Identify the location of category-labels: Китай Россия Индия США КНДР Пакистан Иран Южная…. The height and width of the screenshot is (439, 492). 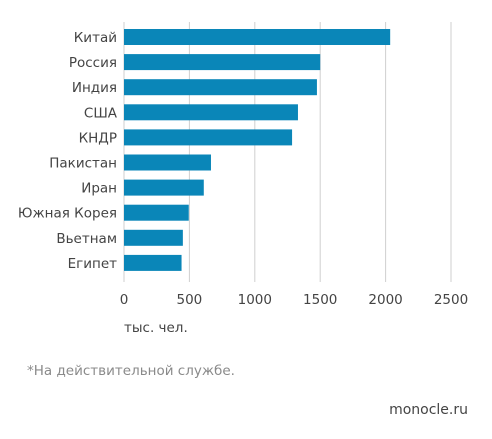
(68, 151).